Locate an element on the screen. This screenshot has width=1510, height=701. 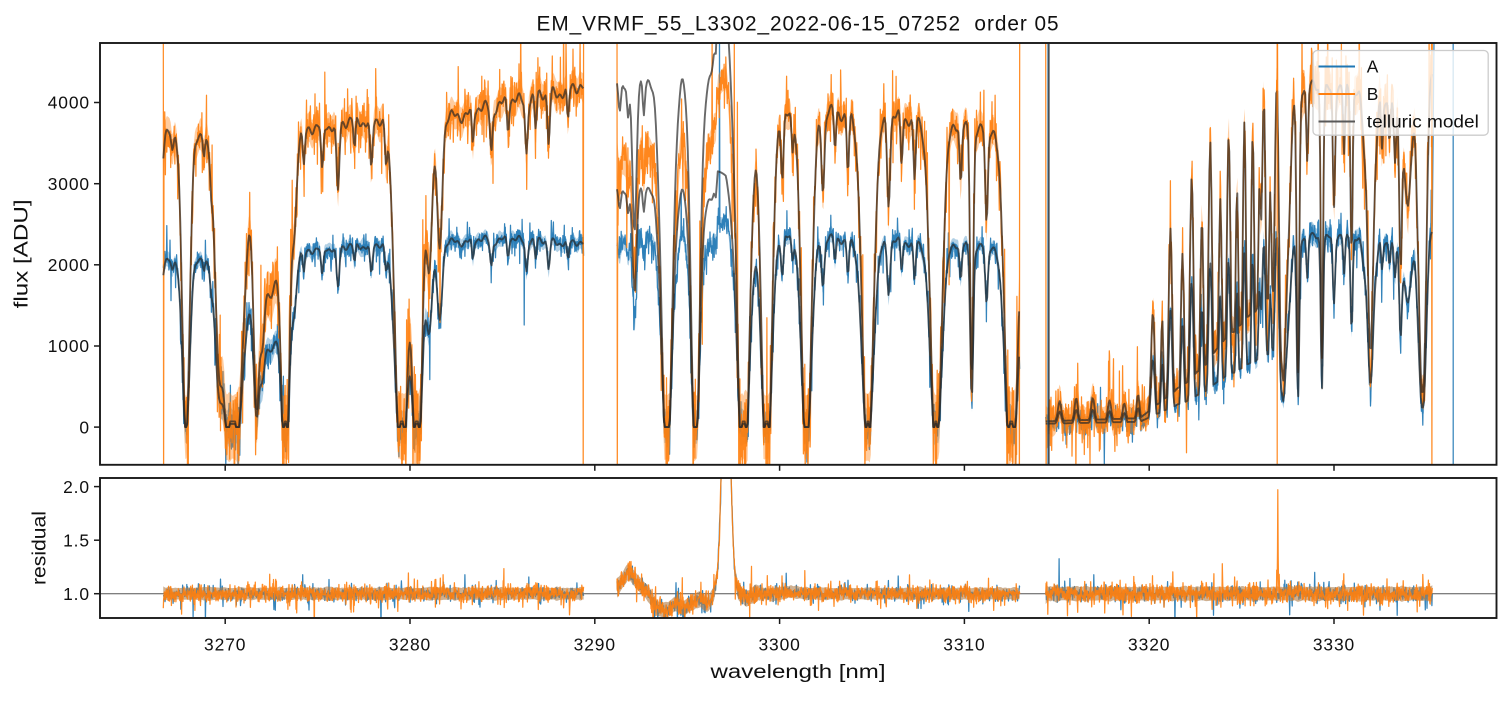
svg-text: 2000 is located at coordinates (69, 265).